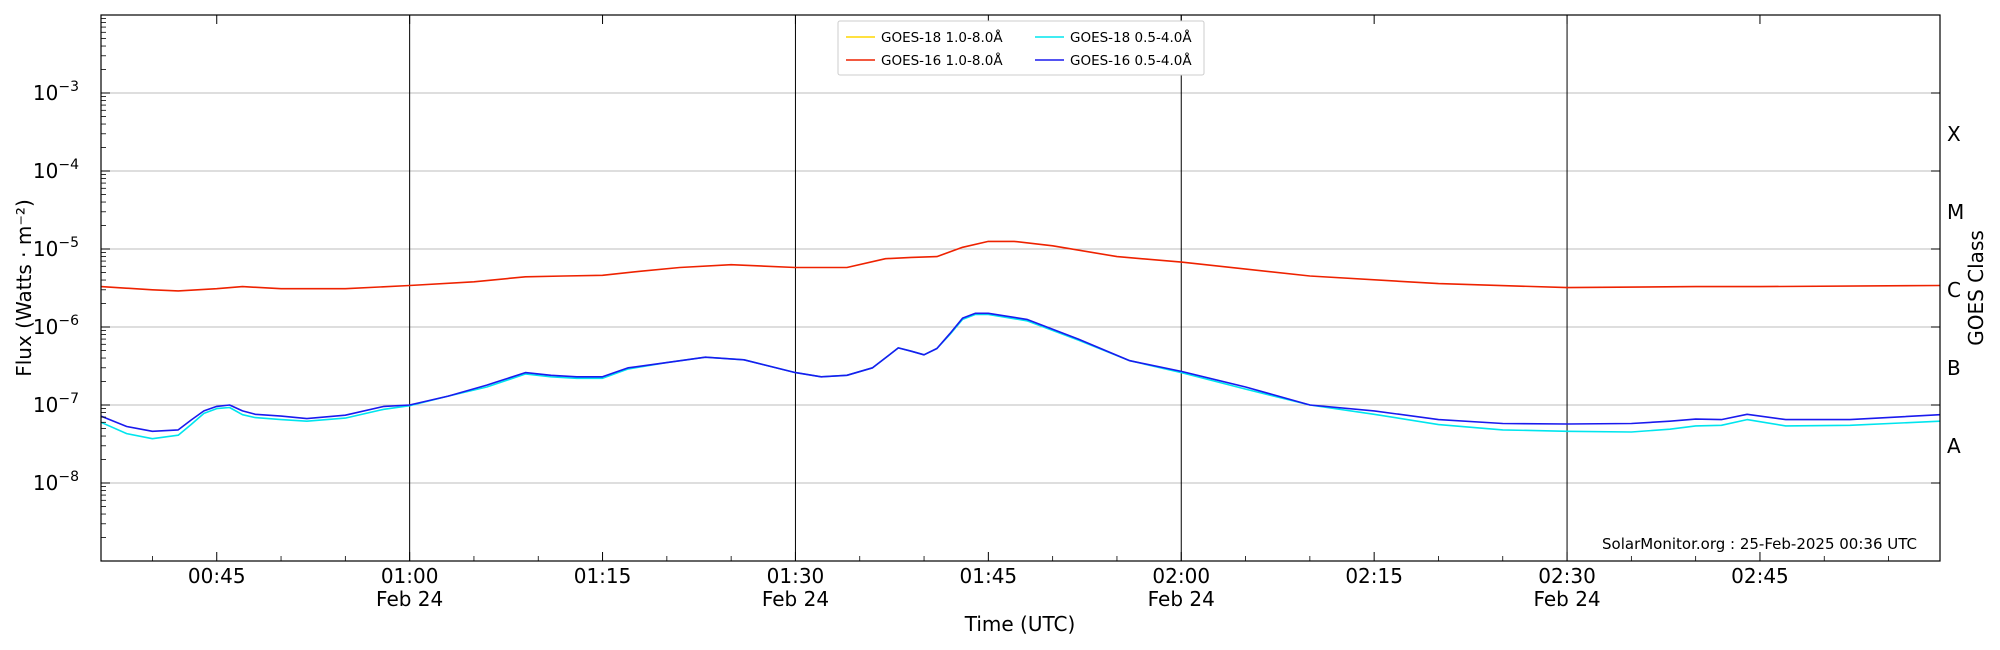 Image resolution: width=2000 pixels, height=650 pixels. I want to click on x-tick-label: 01:45, so click(989, 576).